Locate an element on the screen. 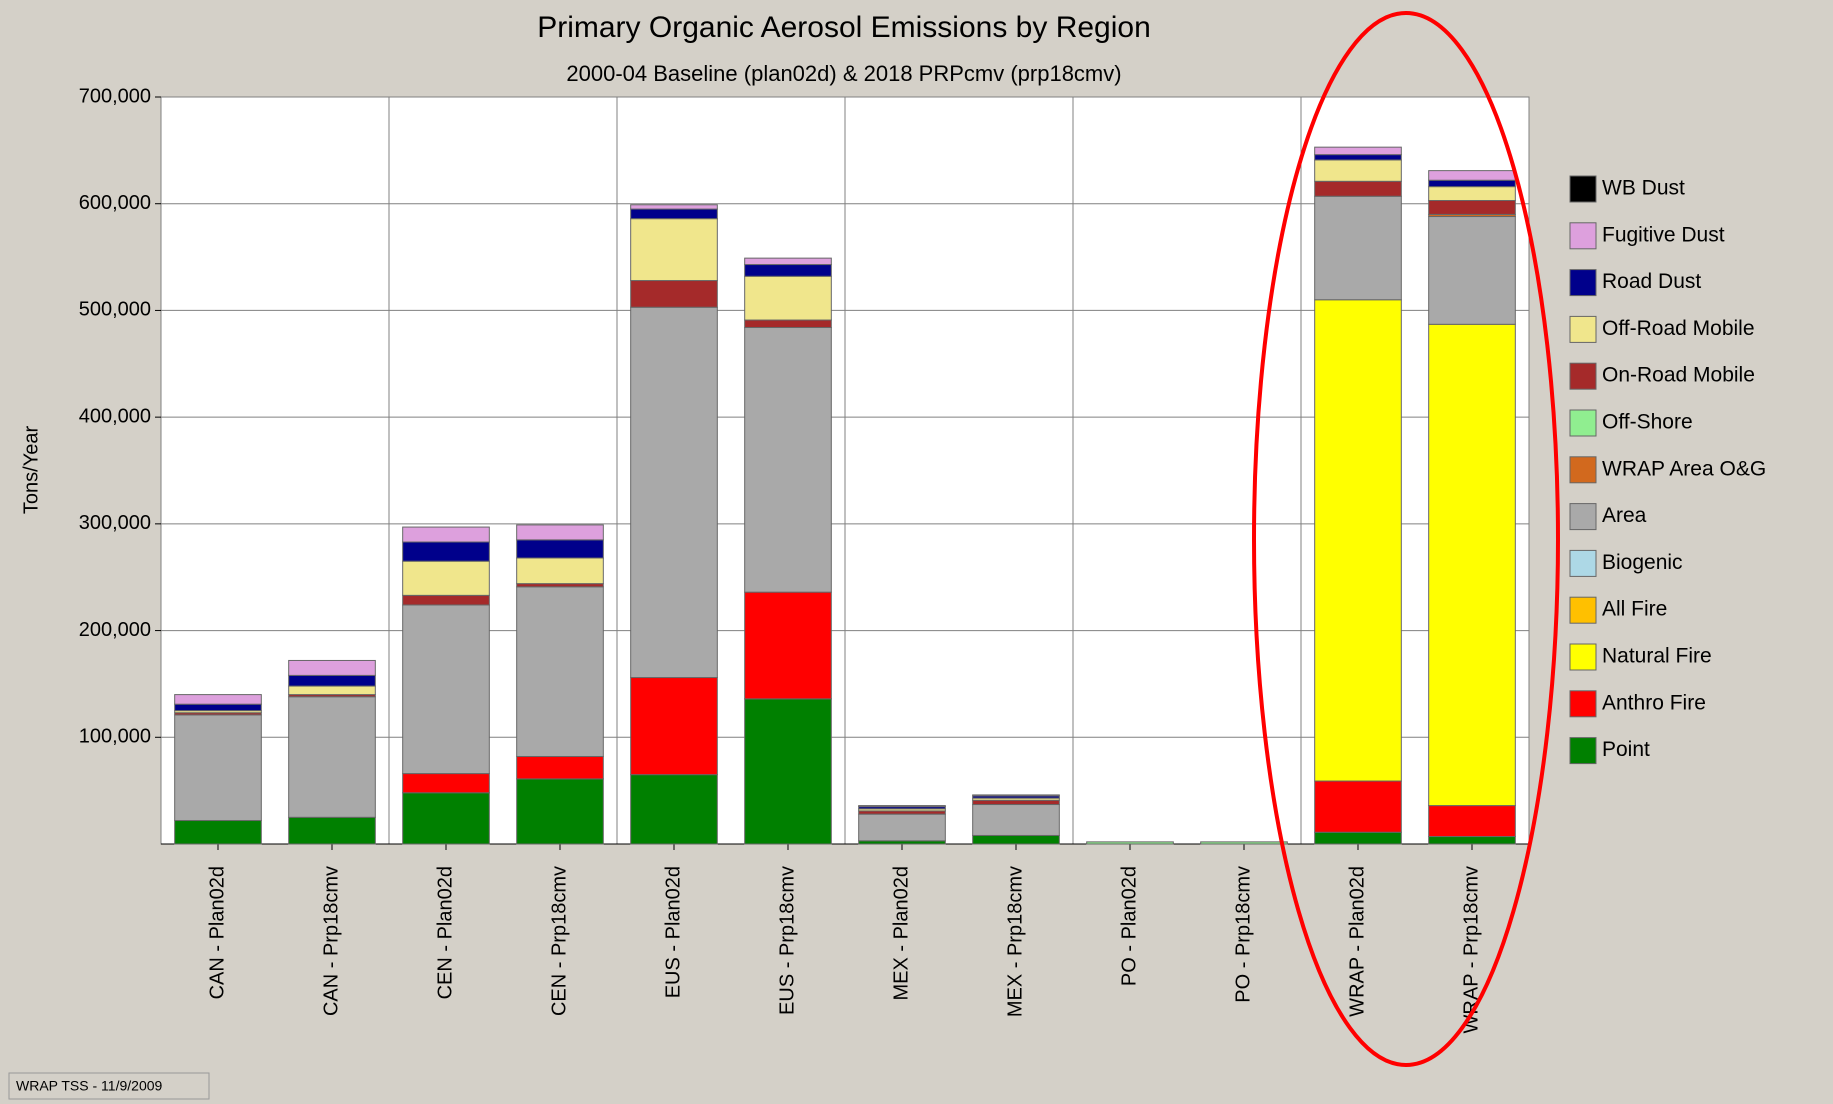  footer: WRAP TSS - 11/9/2009 is located at coordinates (89, 1086).